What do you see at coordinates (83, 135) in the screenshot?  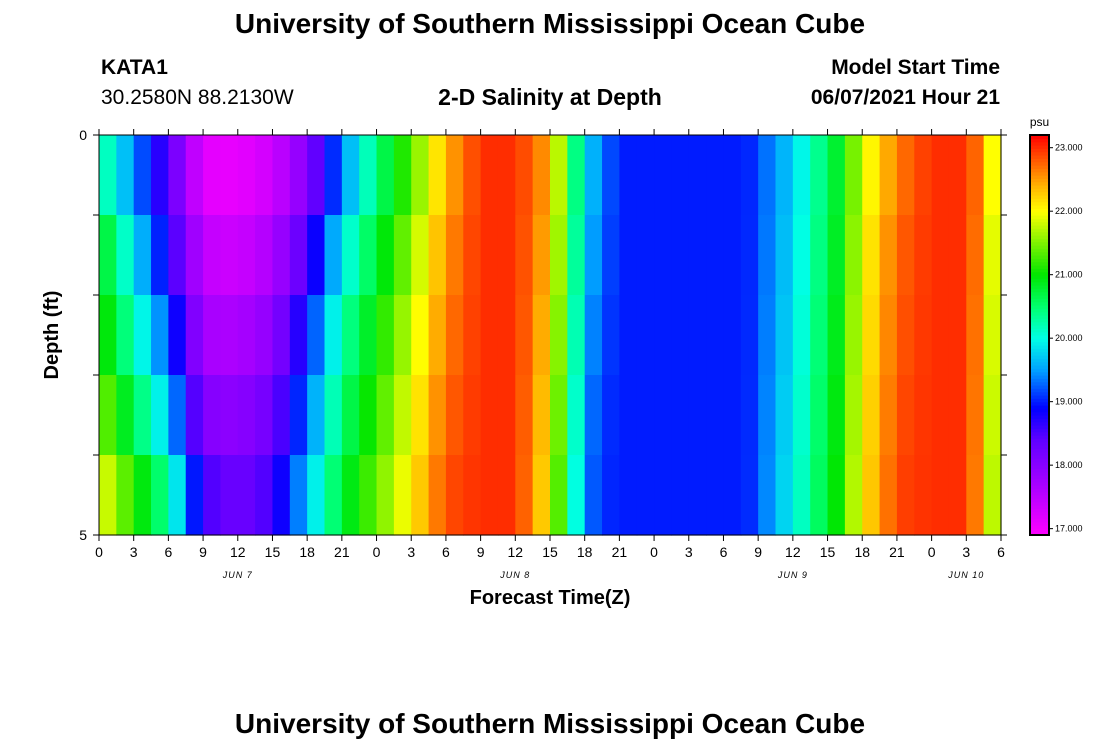 I see `y-tick-label: 0` at bounding box center [83, 135].